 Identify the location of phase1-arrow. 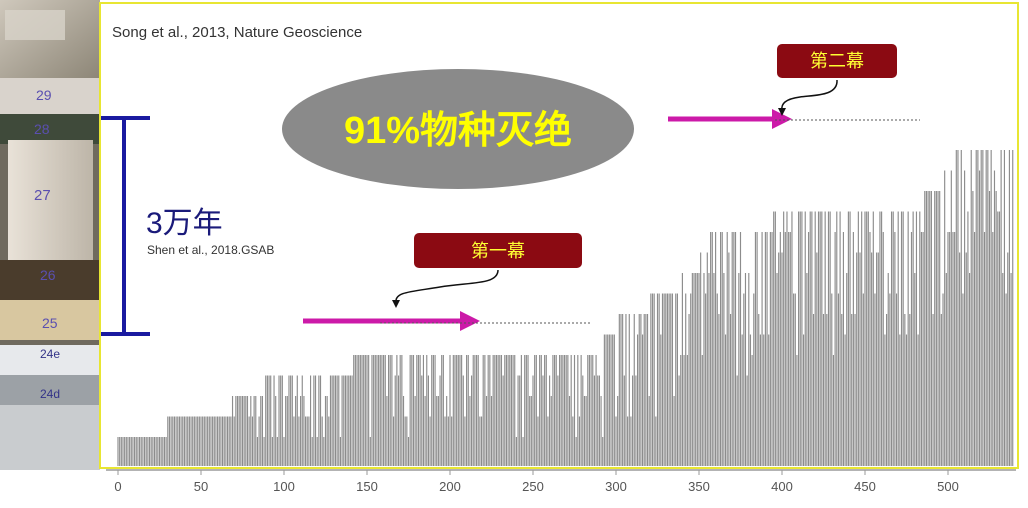
(391, 321).